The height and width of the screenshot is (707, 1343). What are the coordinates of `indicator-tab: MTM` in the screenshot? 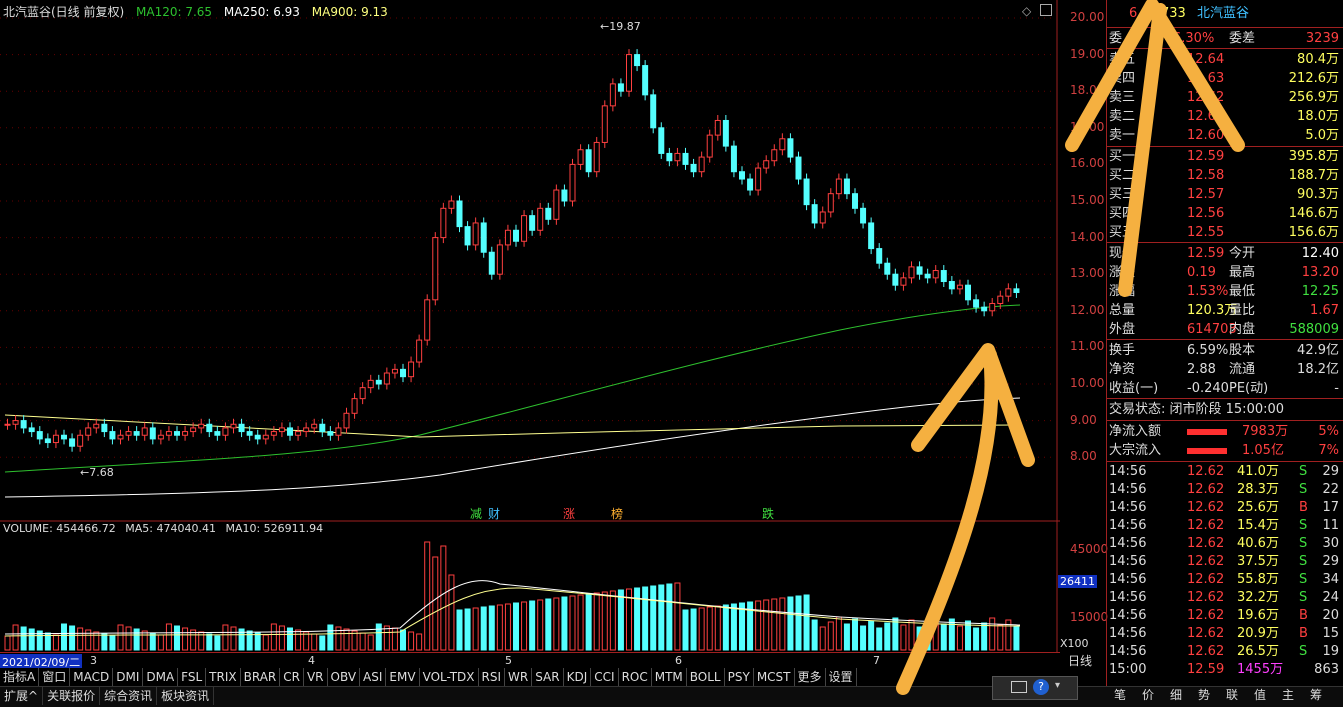 It's located at (669, 677).